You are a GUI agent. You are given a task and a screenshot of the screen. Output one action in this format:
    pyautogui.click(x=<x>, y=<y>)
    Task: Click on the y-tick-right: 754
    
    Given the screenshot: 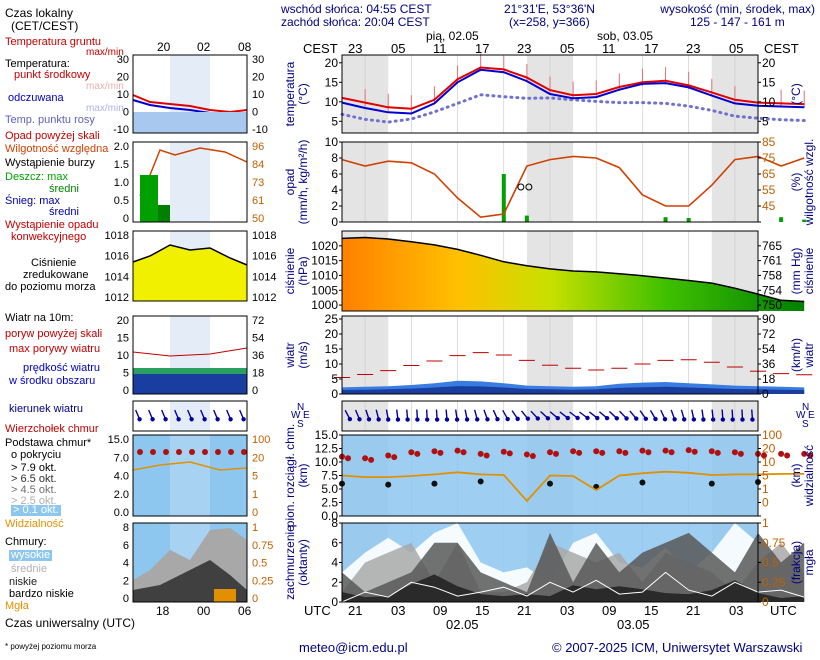 What is the action you would take?
    pyautogui.click(x=772, y=290)
    